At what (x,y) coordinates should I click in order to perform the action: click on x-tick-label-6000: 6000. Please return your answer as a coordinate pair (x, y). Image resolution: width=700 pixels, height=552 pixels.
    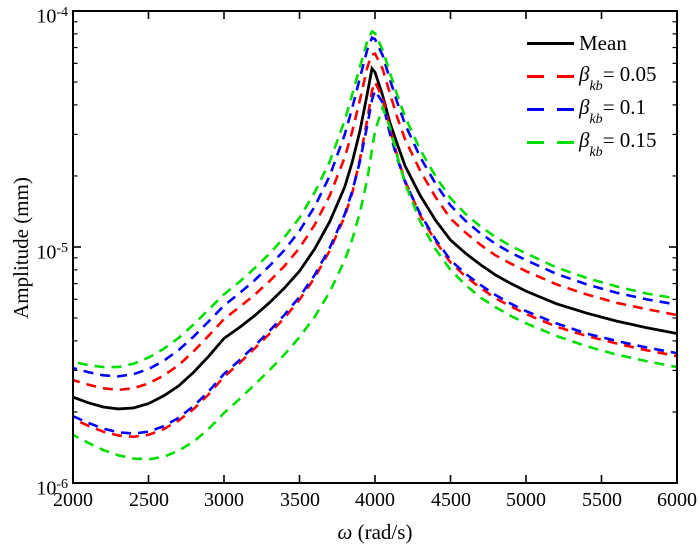
    Looking at the image, I should click on (677, 500).